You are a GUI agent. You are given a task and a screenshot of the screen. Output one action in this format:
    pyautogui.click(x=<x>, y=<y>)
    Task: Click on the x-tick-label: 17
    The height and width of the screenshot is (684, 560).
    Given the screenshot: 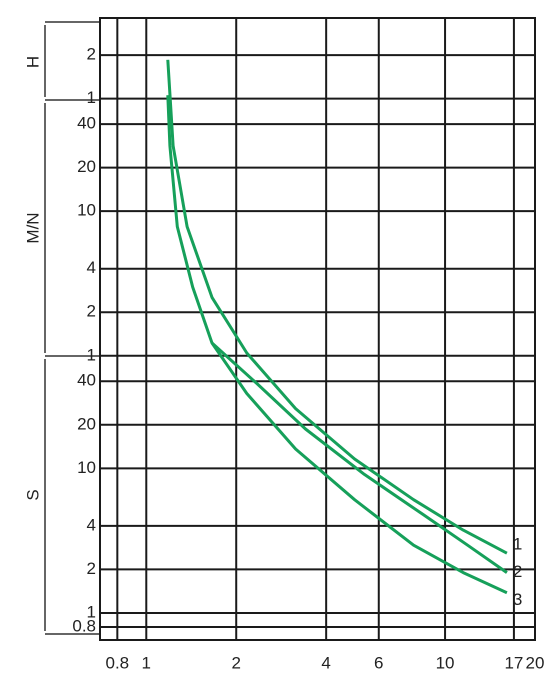 What is the action you would take?
    pyautogui.click(x=513, y=662)
    